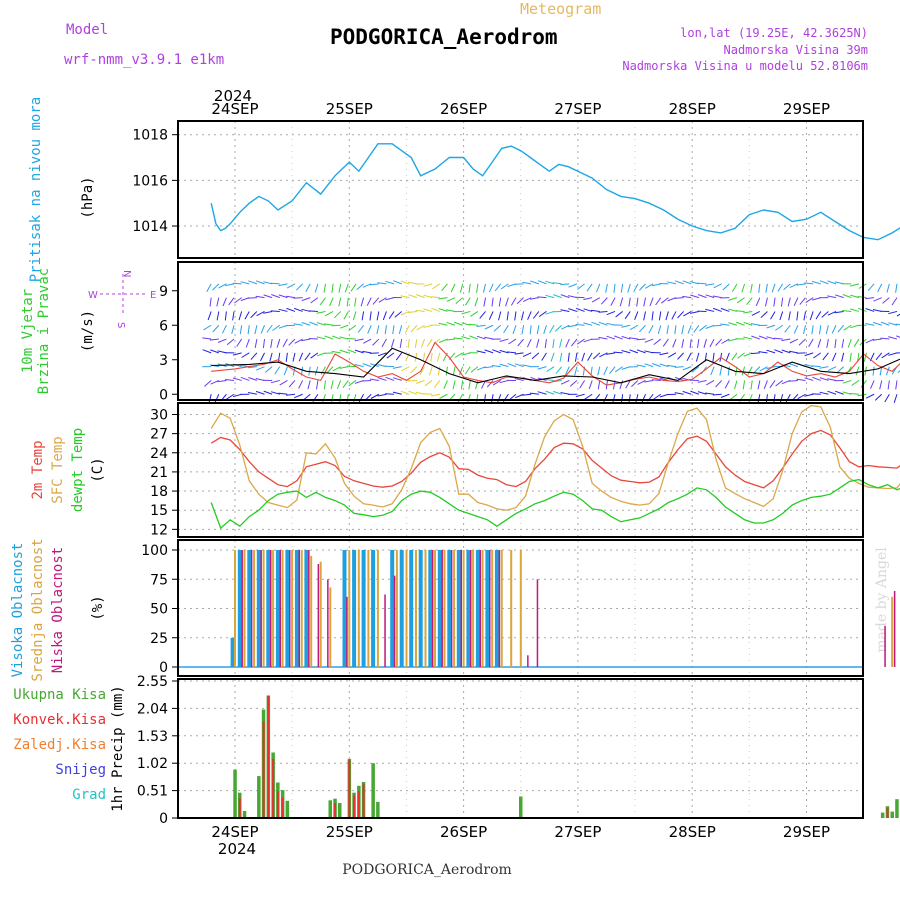 The height and width of the screenshot is (900, 900). What do you see at coordinates (88, 197) in the screenshot?
I see `pressure-unit-line: (hPa)` at bounding box center [88, 197].